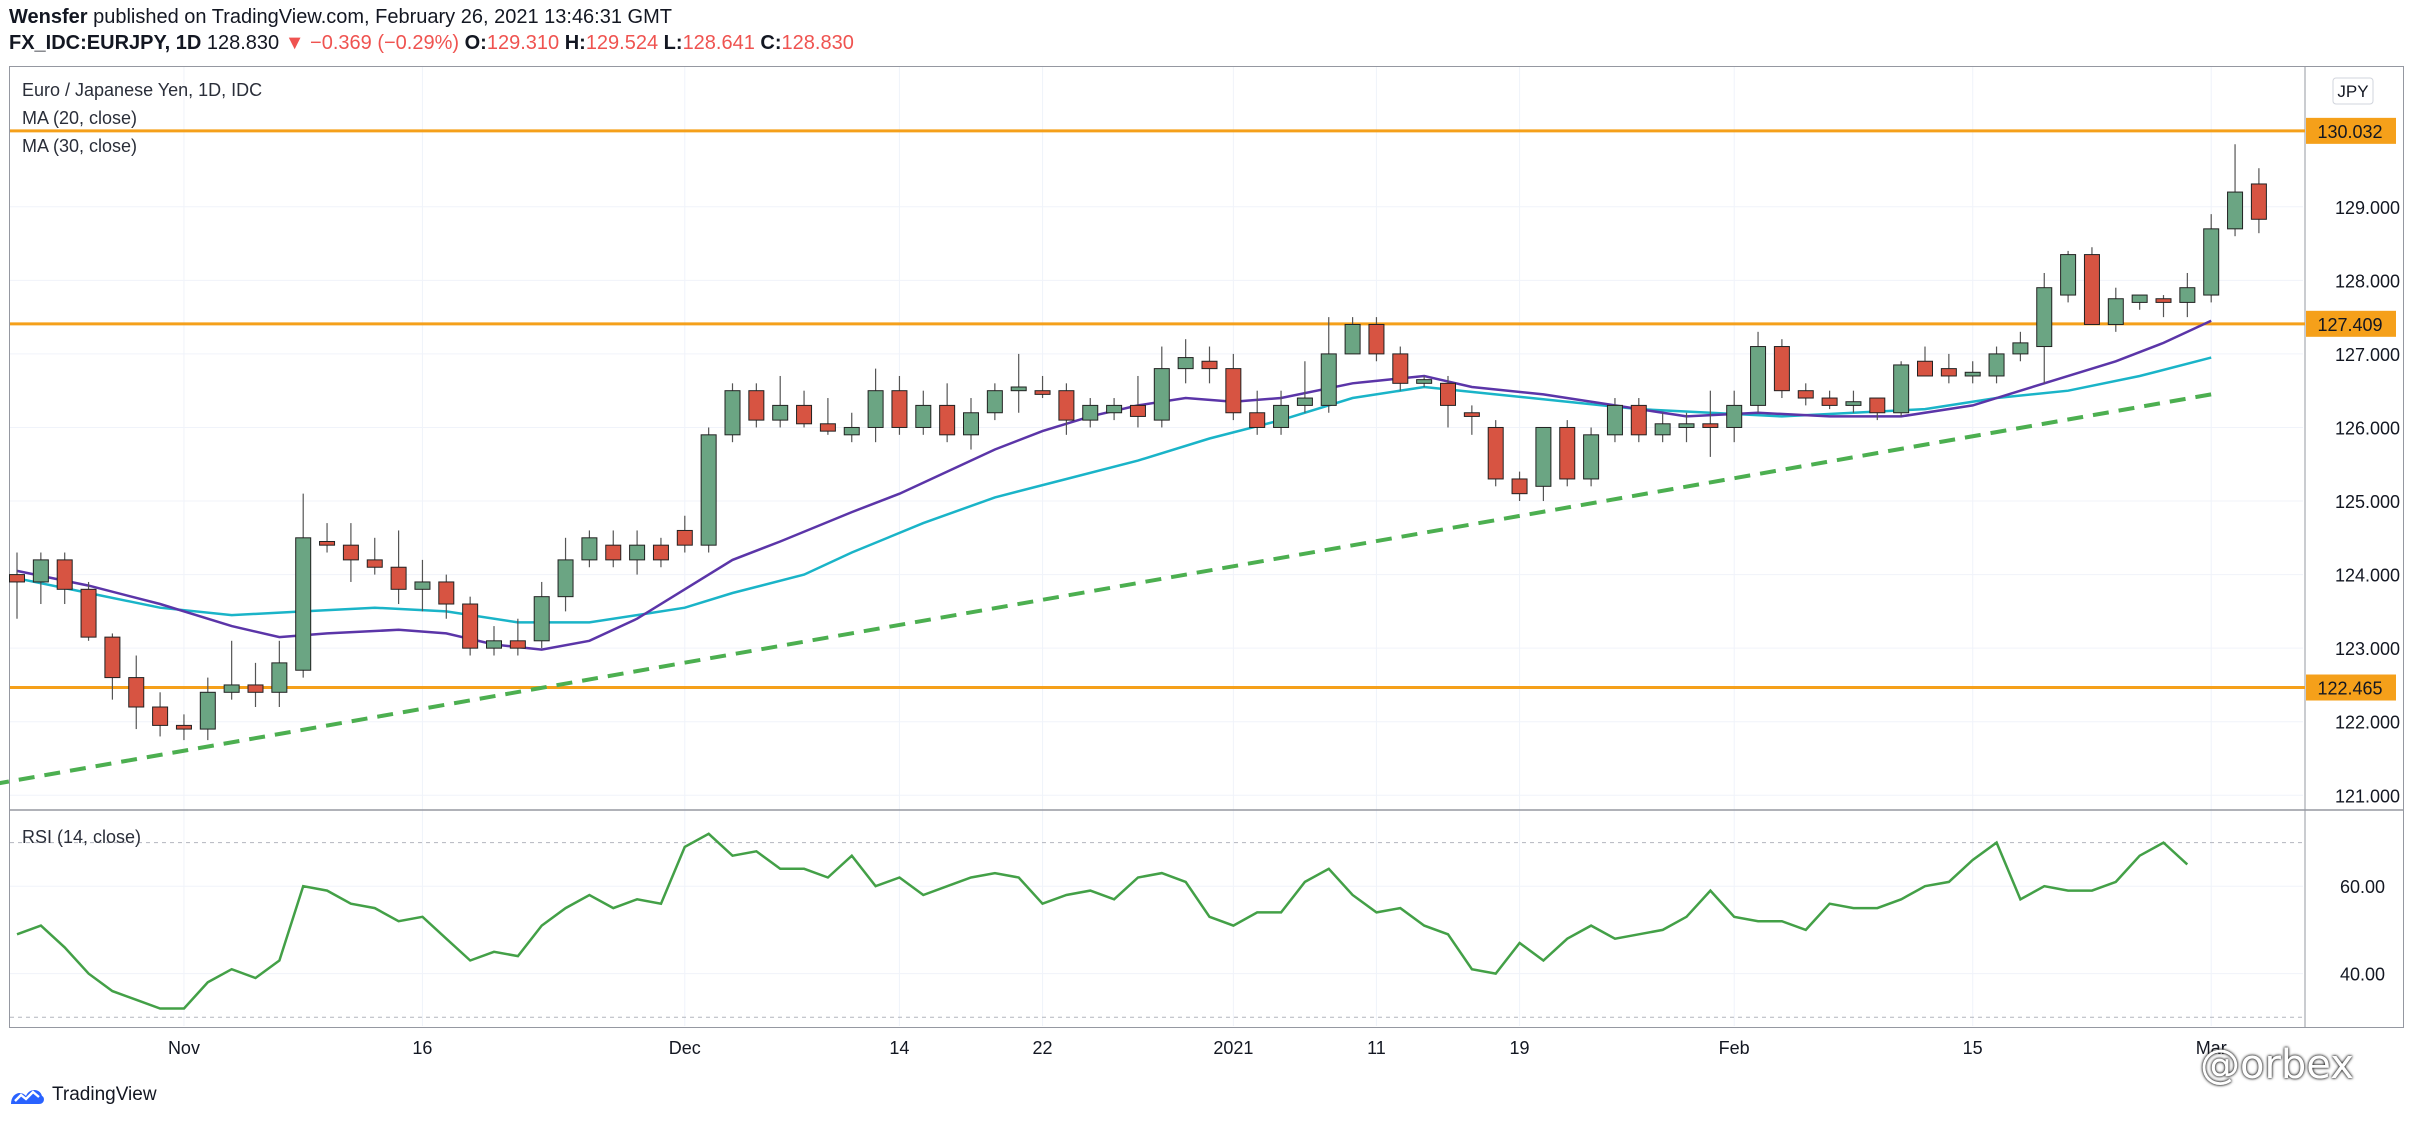 This screenshot has height=1128, width=2415. I want to click on close-label: C:, so click(771, 43).